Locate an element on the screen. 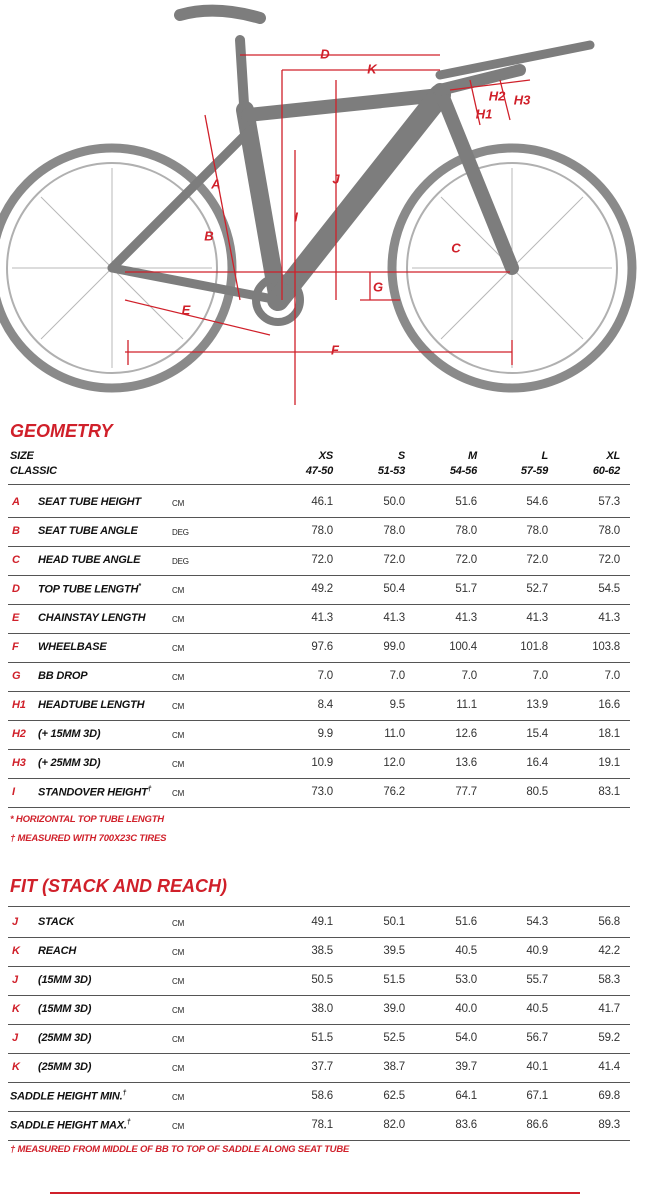 The image size is (645, 1200). footnote: † MEASURED WITH 700X23C TIRES is located at coordinates (88, 838).